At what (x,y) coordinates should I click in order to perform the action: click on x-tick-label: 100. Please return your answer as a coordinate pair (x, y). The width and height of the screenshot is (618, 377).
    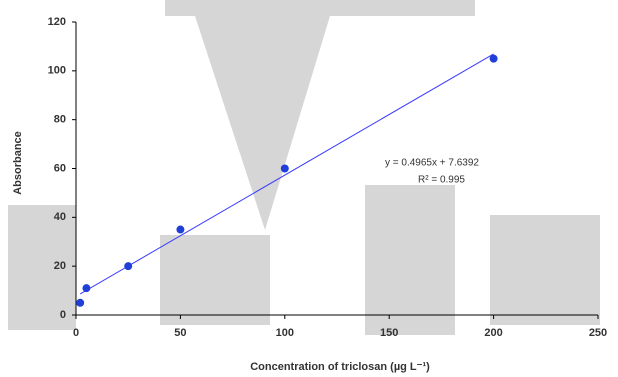
    Looking at the image, I should click on (285, 333).